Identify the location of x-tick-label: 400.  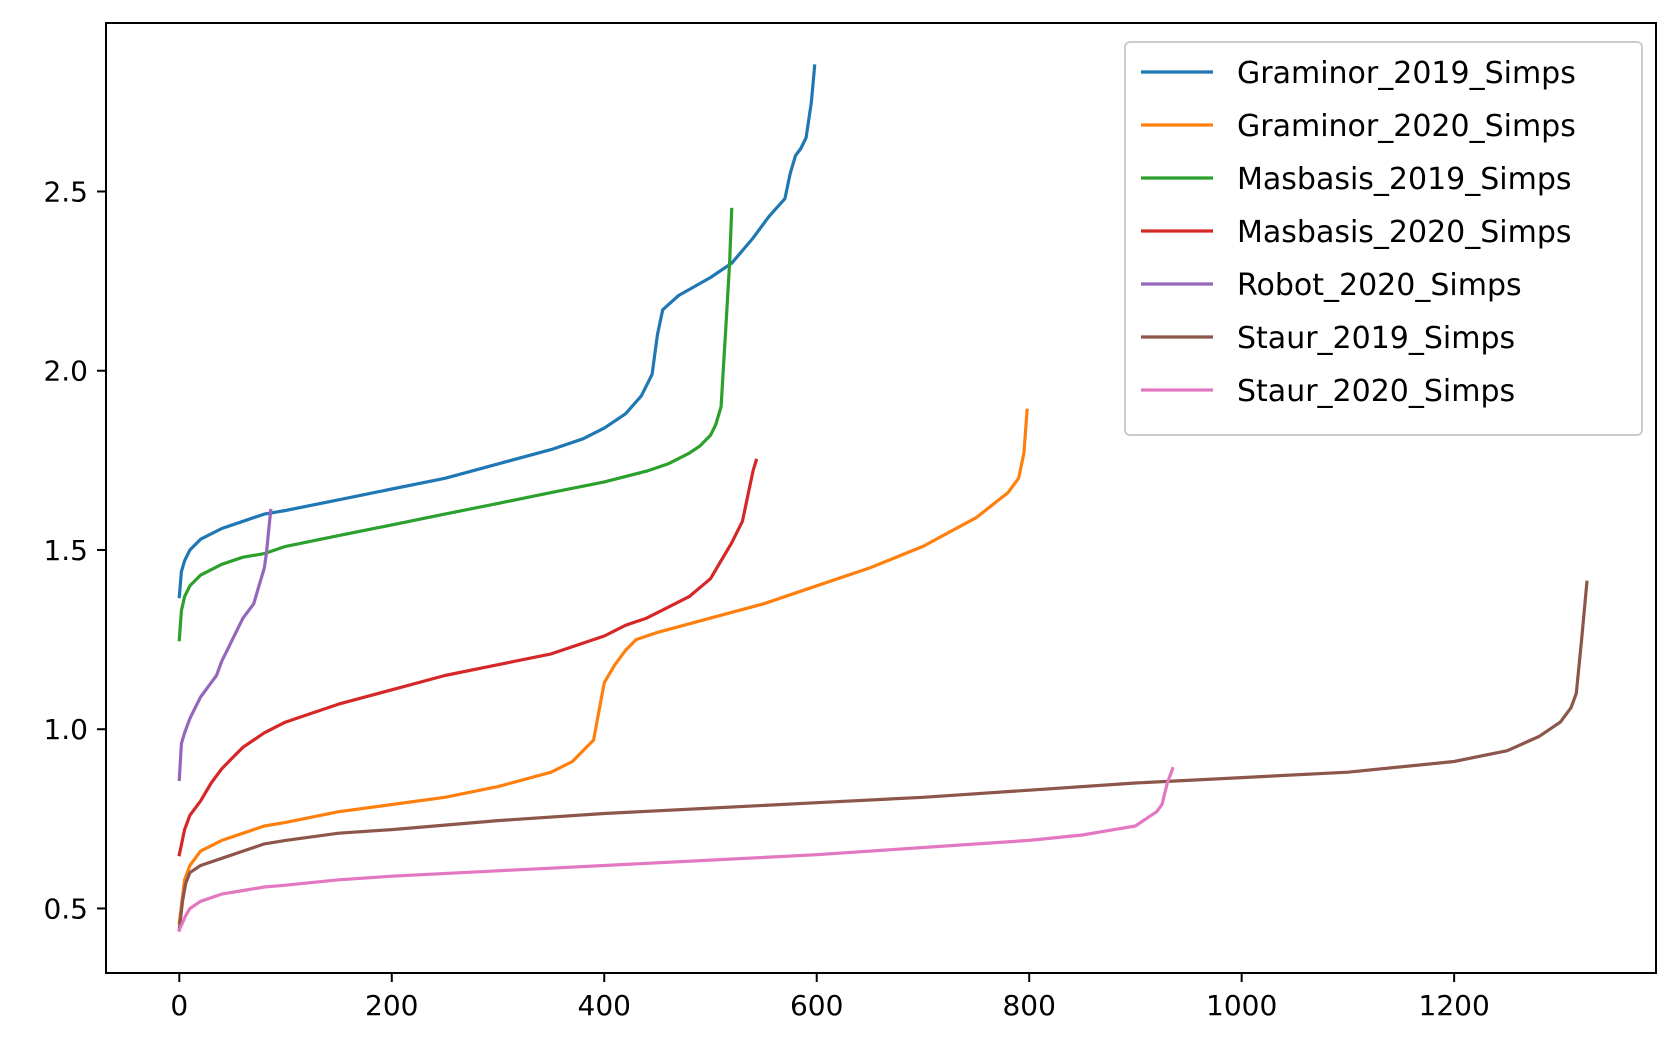
(604, 1005).